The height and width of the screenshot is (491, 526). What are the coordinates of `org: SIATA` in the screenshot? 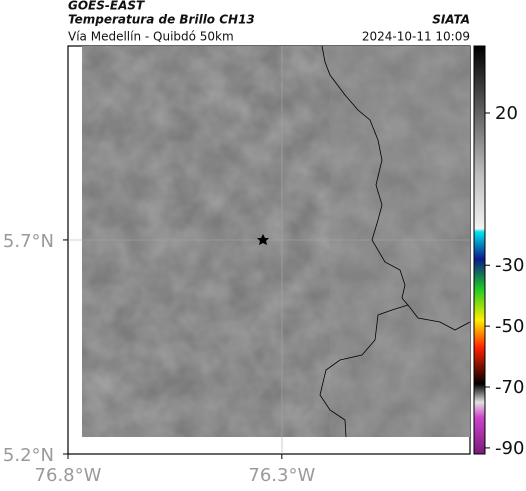 It's located at (451, 20).